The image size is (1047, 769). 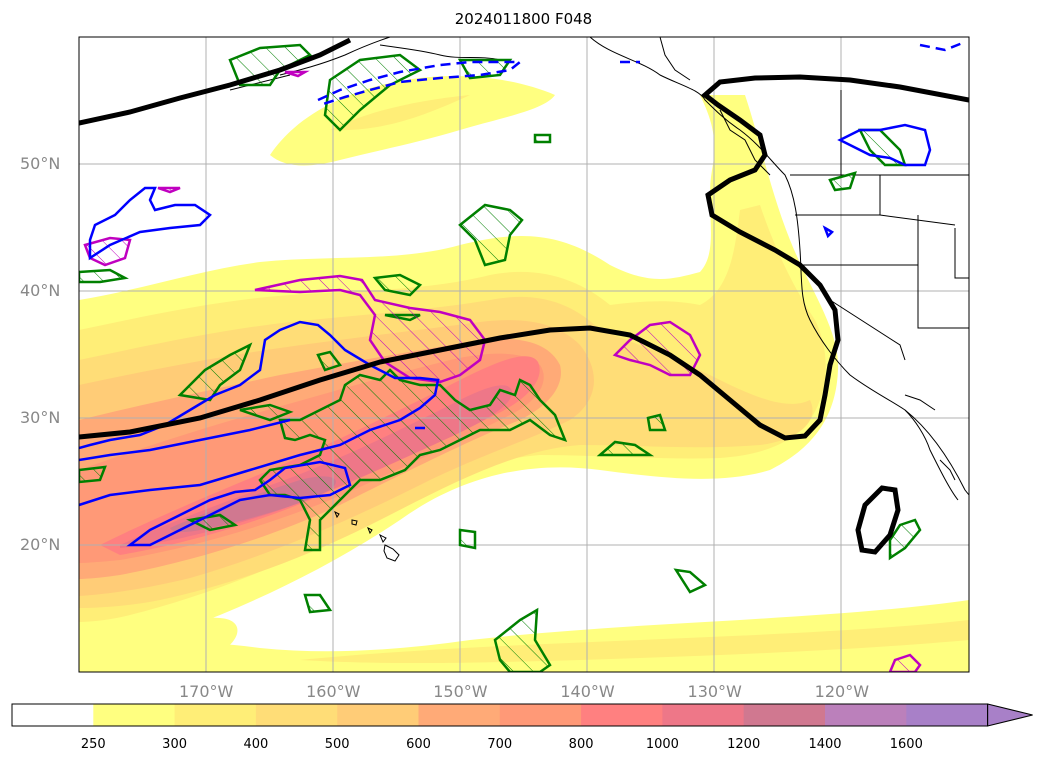 What do you see at coordinates (523, 19) in the screenshot?
I see `map-title: 2024011800 F048` at bounding box center [523, 19].